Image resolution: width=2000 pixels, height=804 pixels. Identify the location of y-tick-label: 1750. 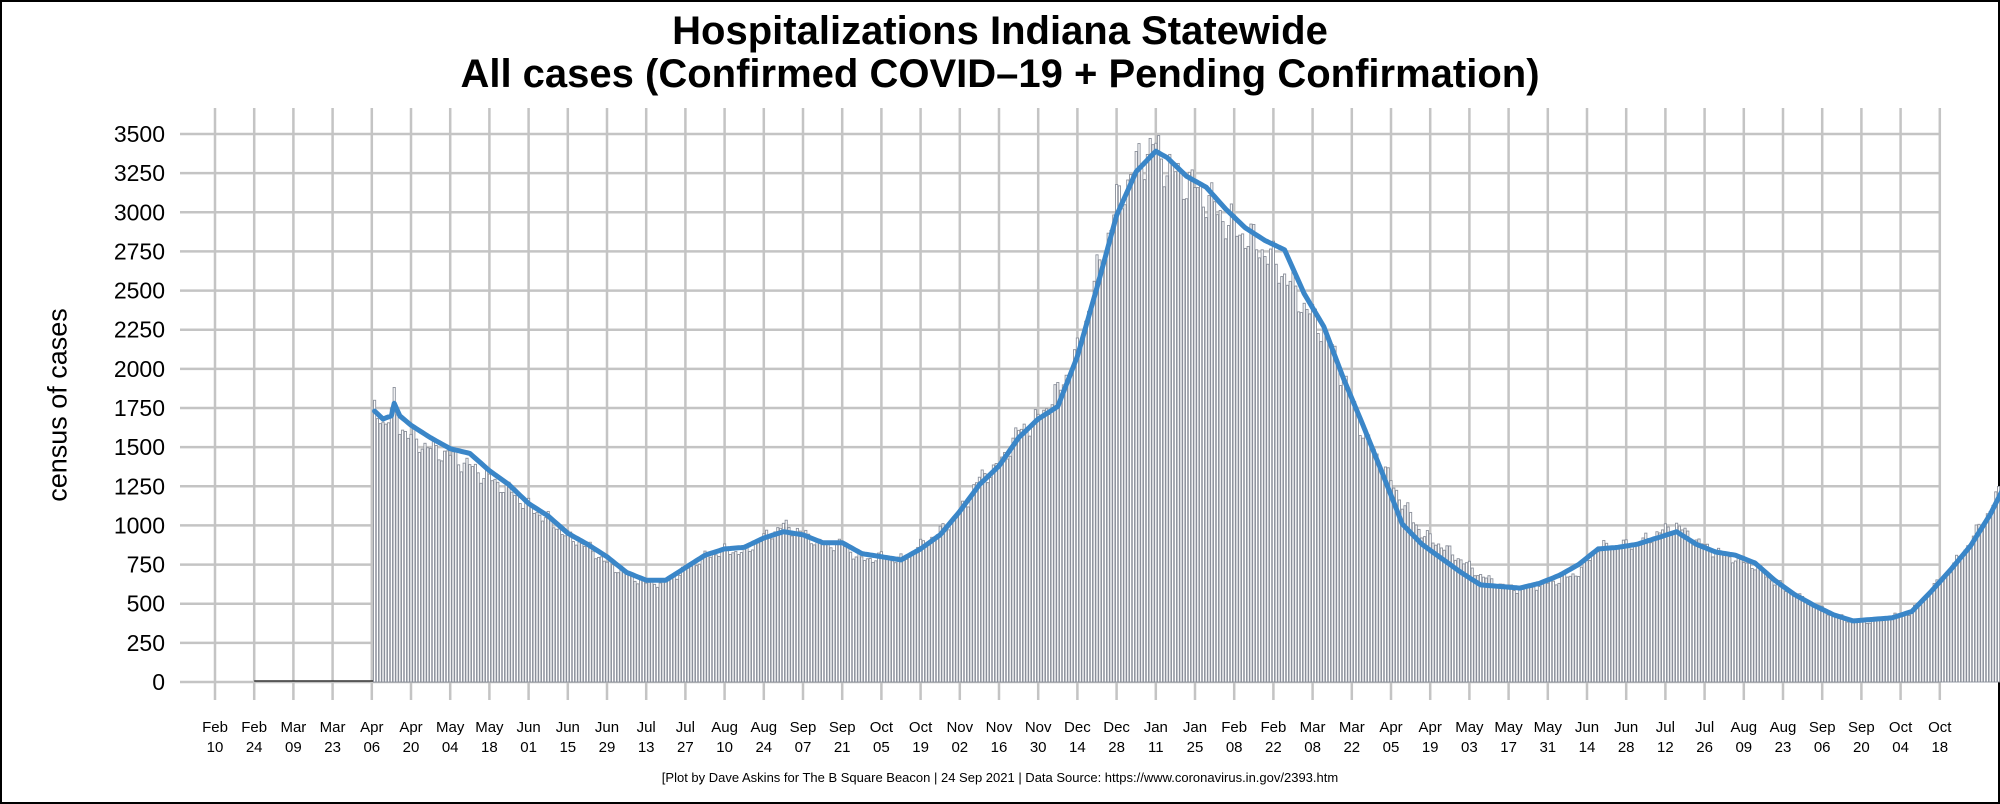
(139, 408).